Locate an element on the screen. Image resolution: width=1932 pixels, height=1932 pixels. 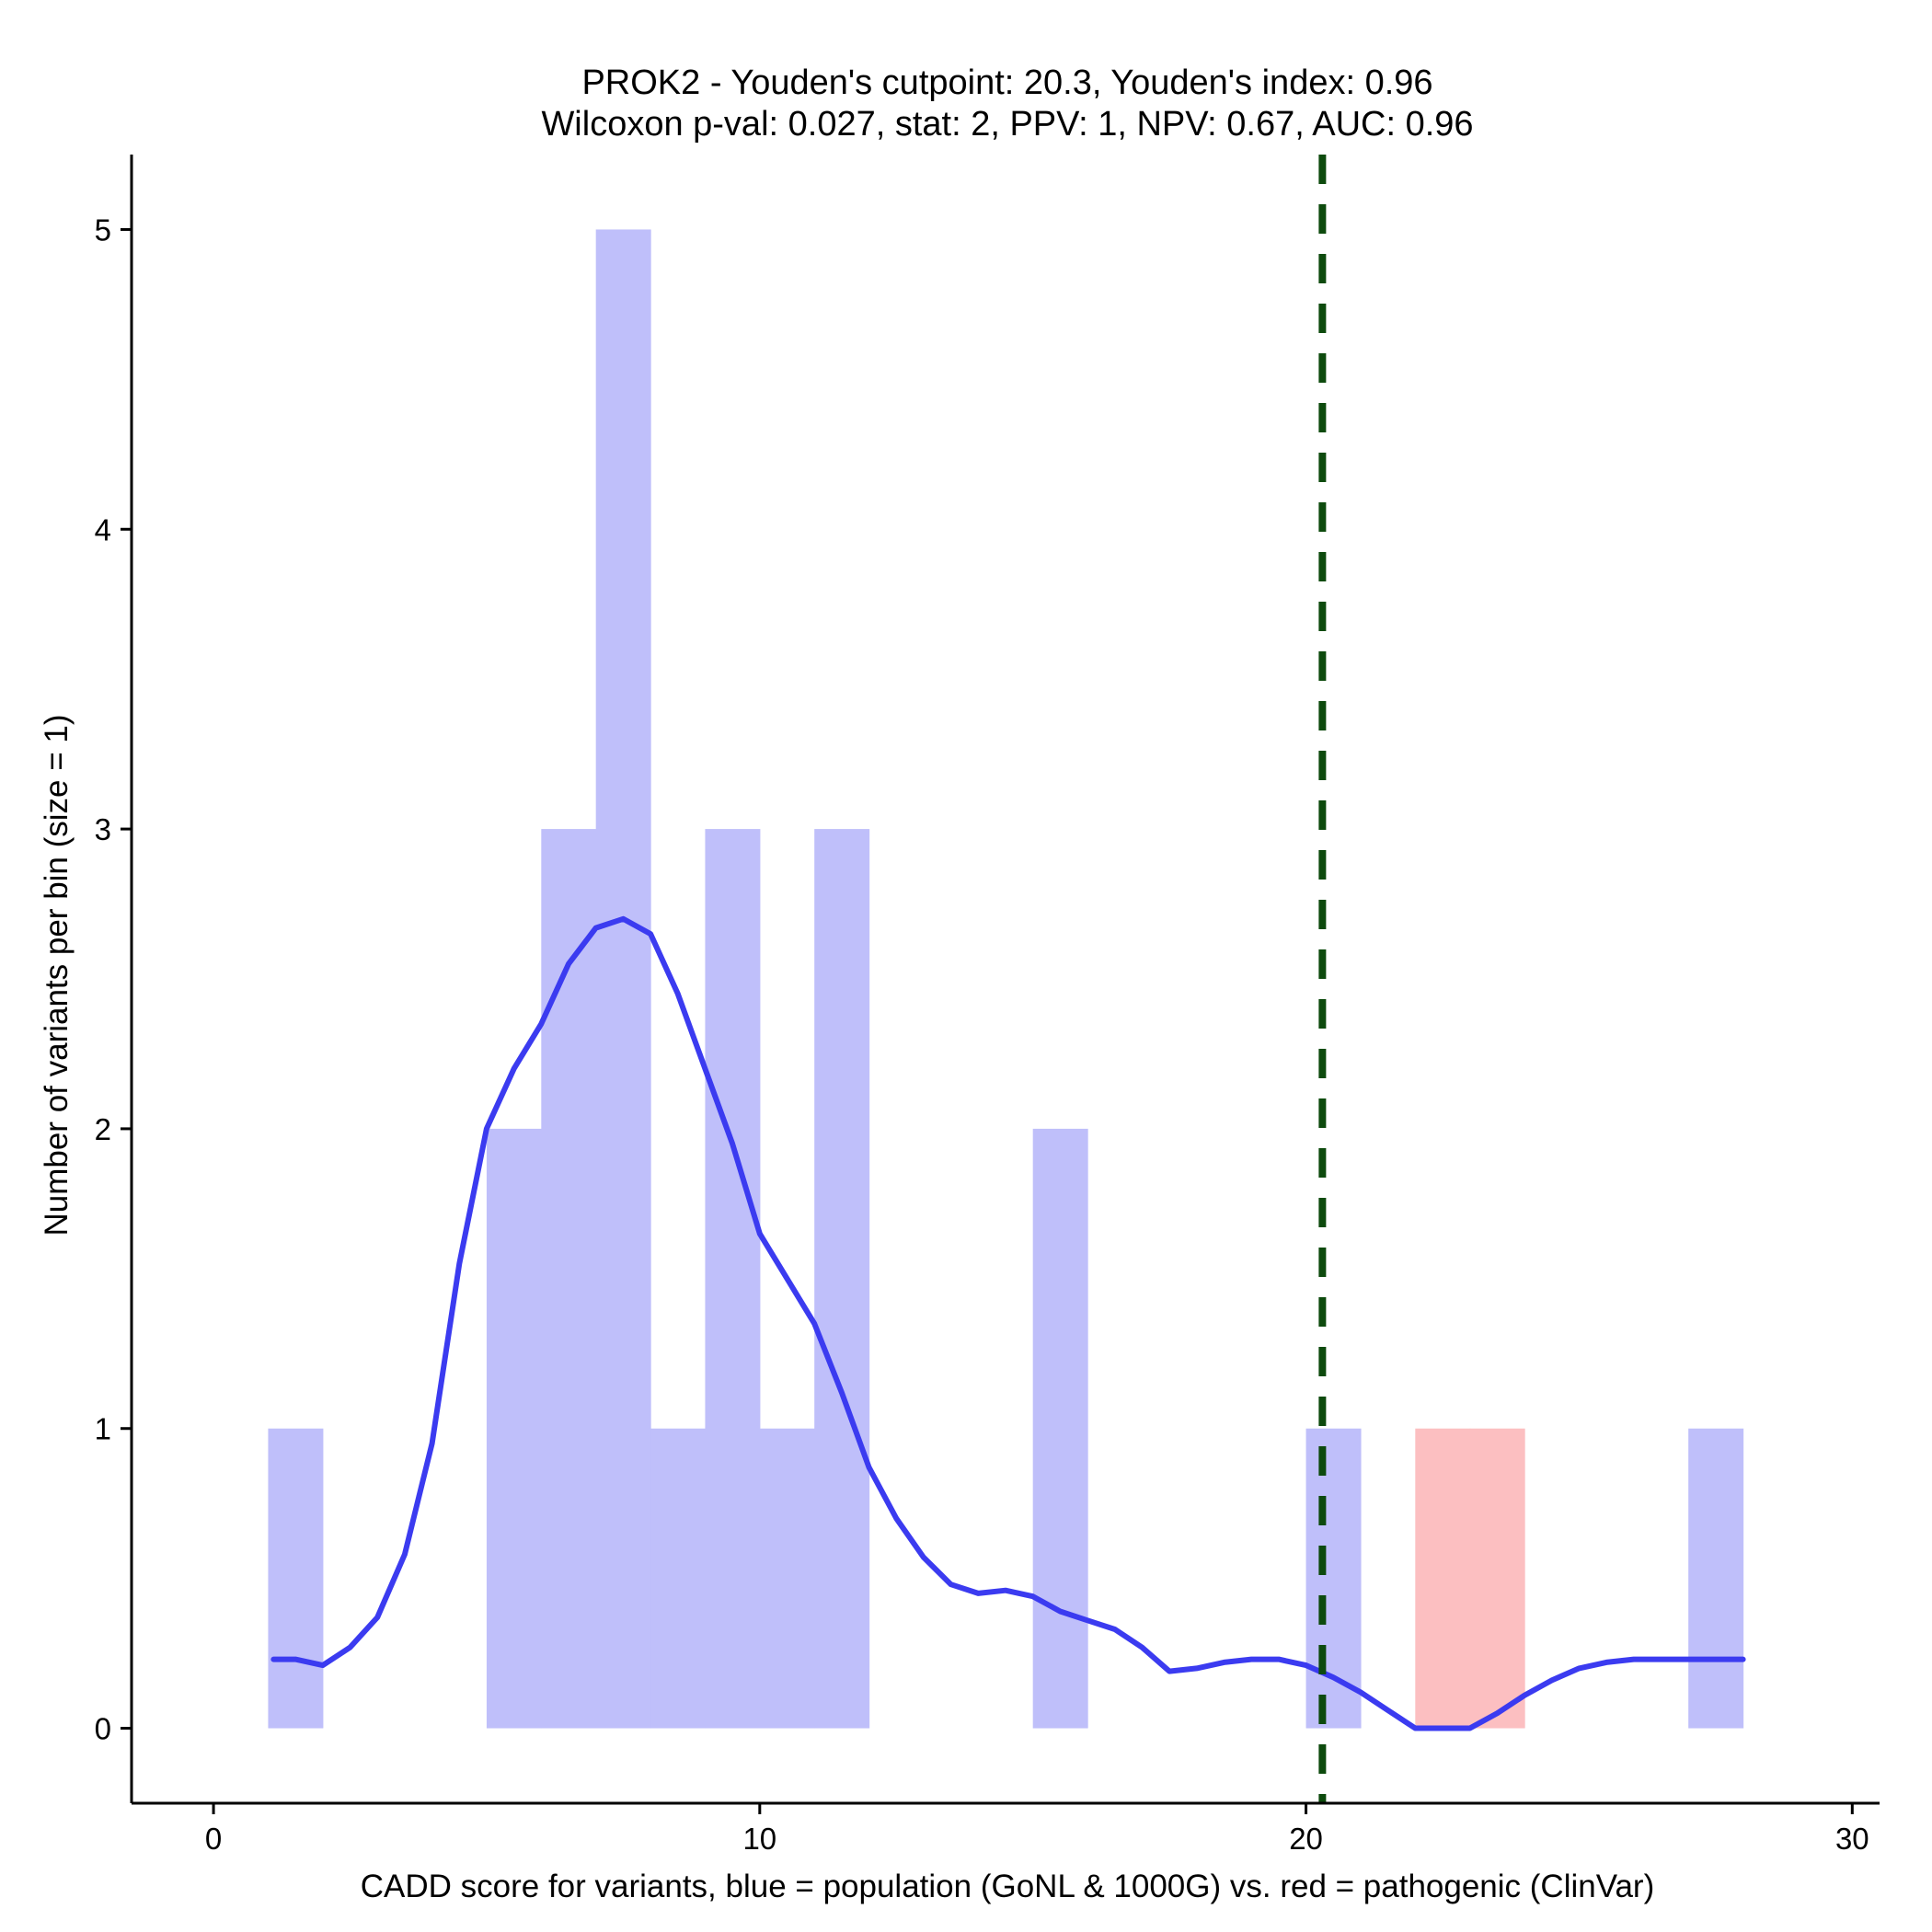
x-tick-label-10: 10 is located at coordinates (759, 1839).